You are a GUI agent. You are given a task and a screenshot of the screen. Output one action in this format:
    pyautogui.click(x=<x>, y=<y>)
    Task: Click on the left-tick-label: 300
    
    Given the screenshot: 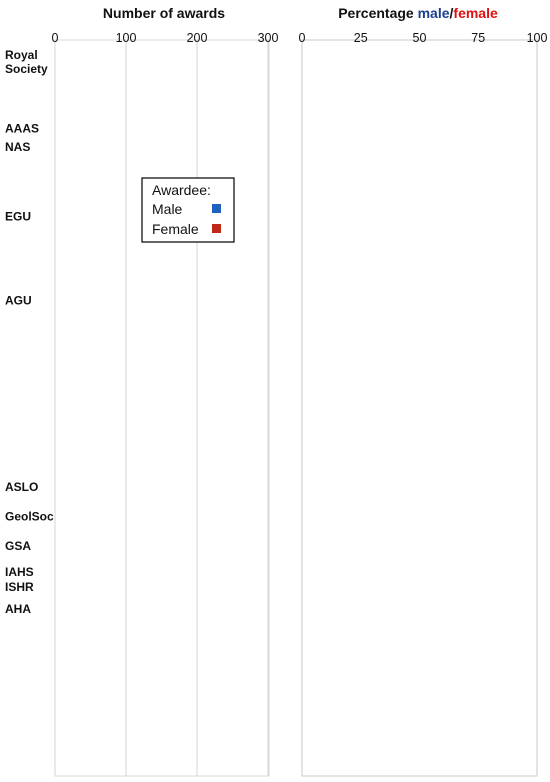 What is the action you would take?
    pyautogui.click(x=268, y=38)
    